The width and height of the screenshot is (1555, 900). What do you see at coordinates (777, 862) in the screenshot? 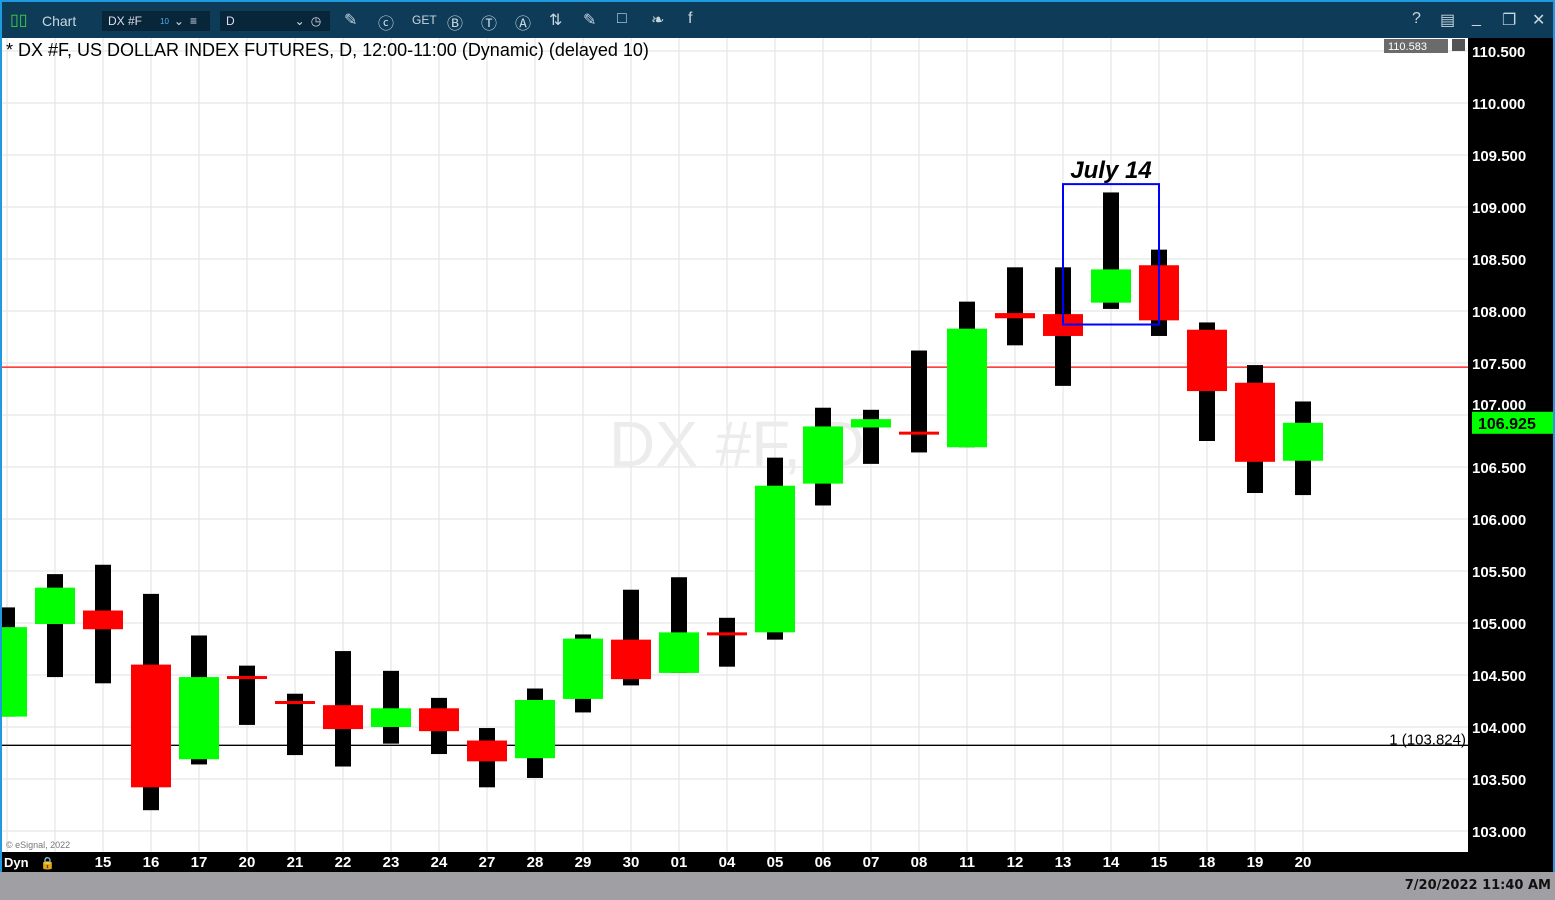
I see `date-axis` at bounding box center [777, 862].